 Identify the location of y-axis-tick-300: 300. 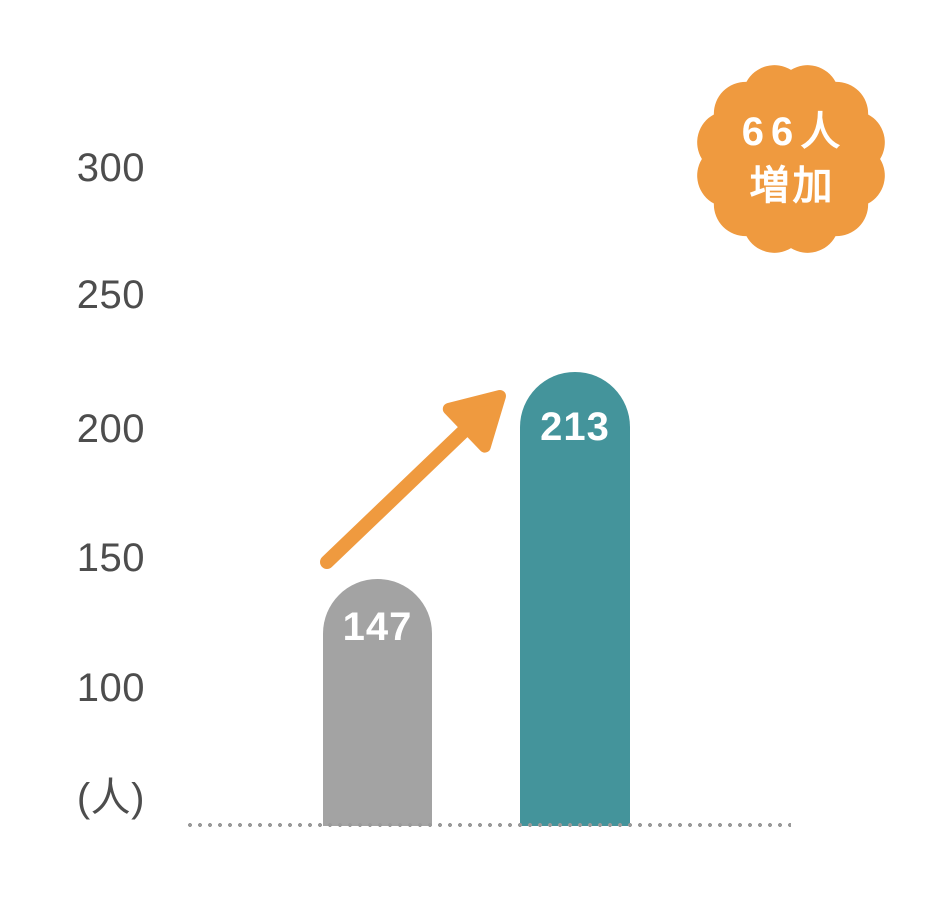
(110, 168).